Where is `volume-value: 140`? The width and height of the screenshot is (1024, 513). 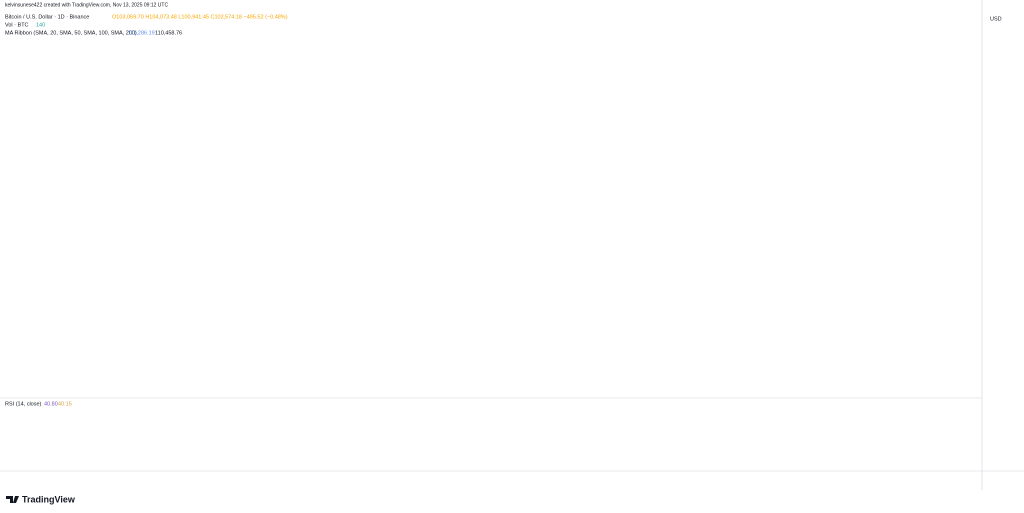 volume-value: 140 is located at coordinates (40, 25).